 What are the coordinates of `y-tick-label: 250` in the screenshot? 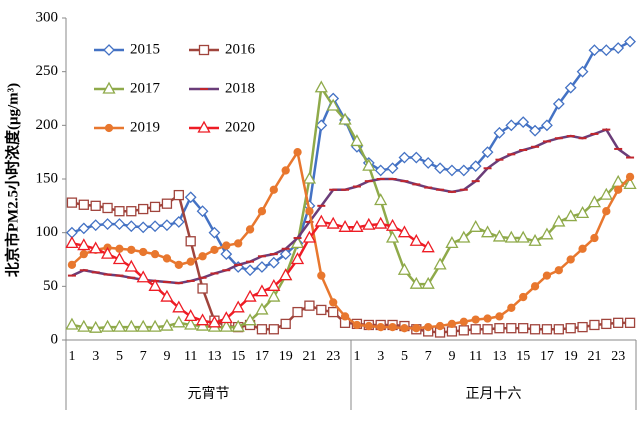 It's located at (47, 71).